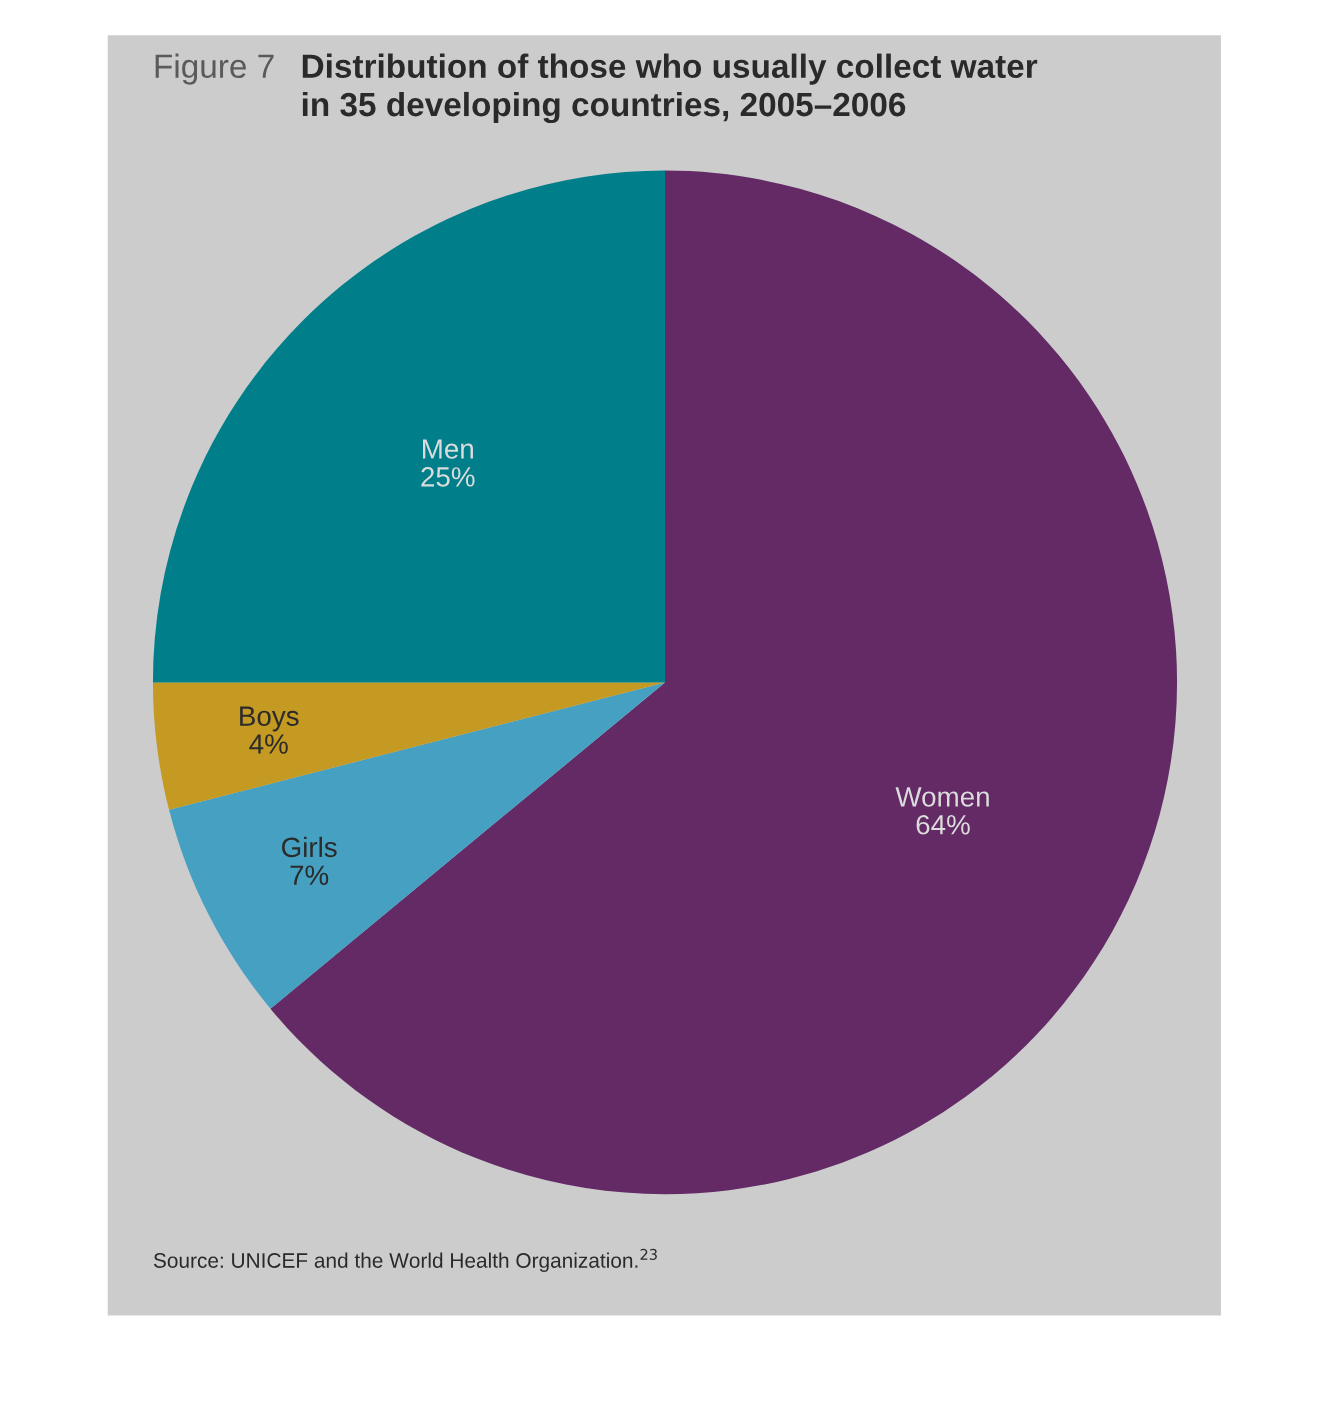 Image resolution: width=1330 pixels, height=1410 pixels. What do you see at coordinates (943, 824) in the screenshot?
I see `data-label: 64%` at bounding box center [943, 824].